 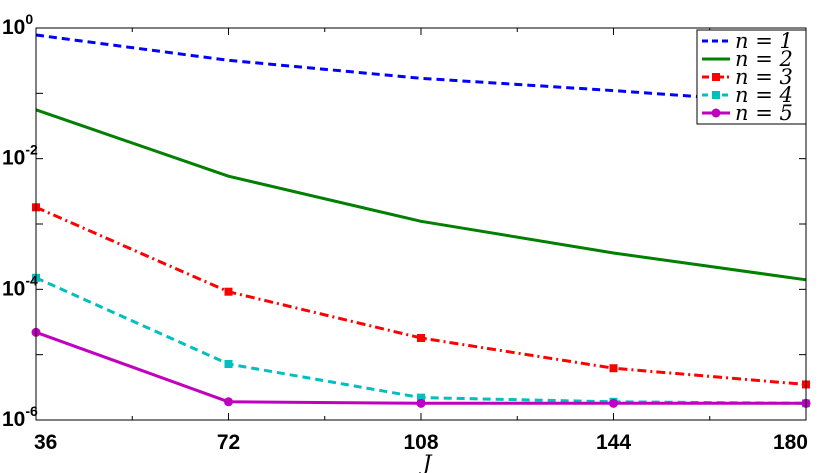 What do you see at coordinates (20, 417) in the screenshot?
I see `y-tick-label: 10⁻⁶` at bounding box center [20, 417].